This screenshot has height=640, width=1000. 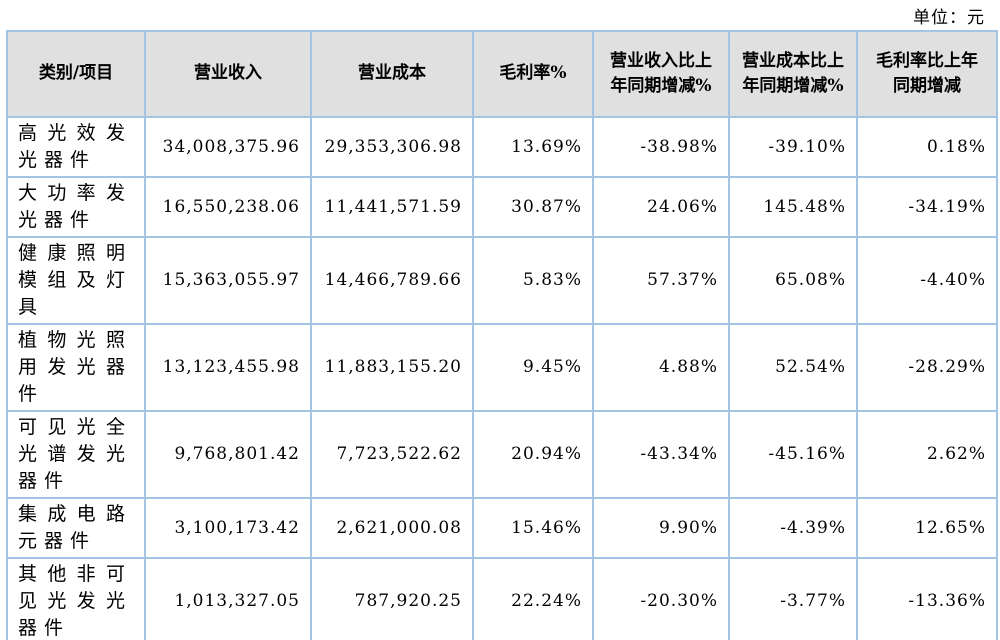 What do you see at coordinates (533, 147) in the screenshot?
I see `gross-margin-cell: 13.69%` at bounding box center [533, 147].